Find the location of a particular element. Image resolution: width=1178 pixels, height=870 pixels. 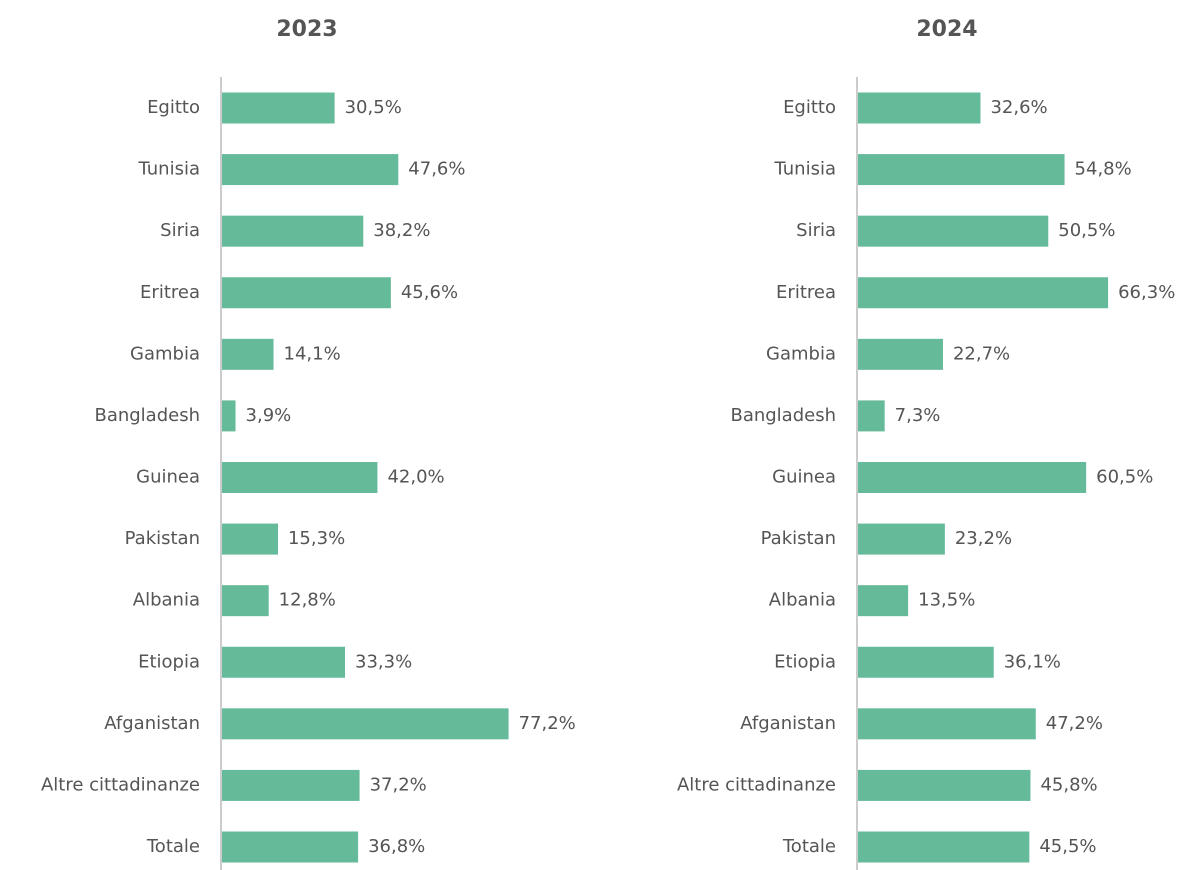

value-label: 47,6% is located at coordinates (436, 169).